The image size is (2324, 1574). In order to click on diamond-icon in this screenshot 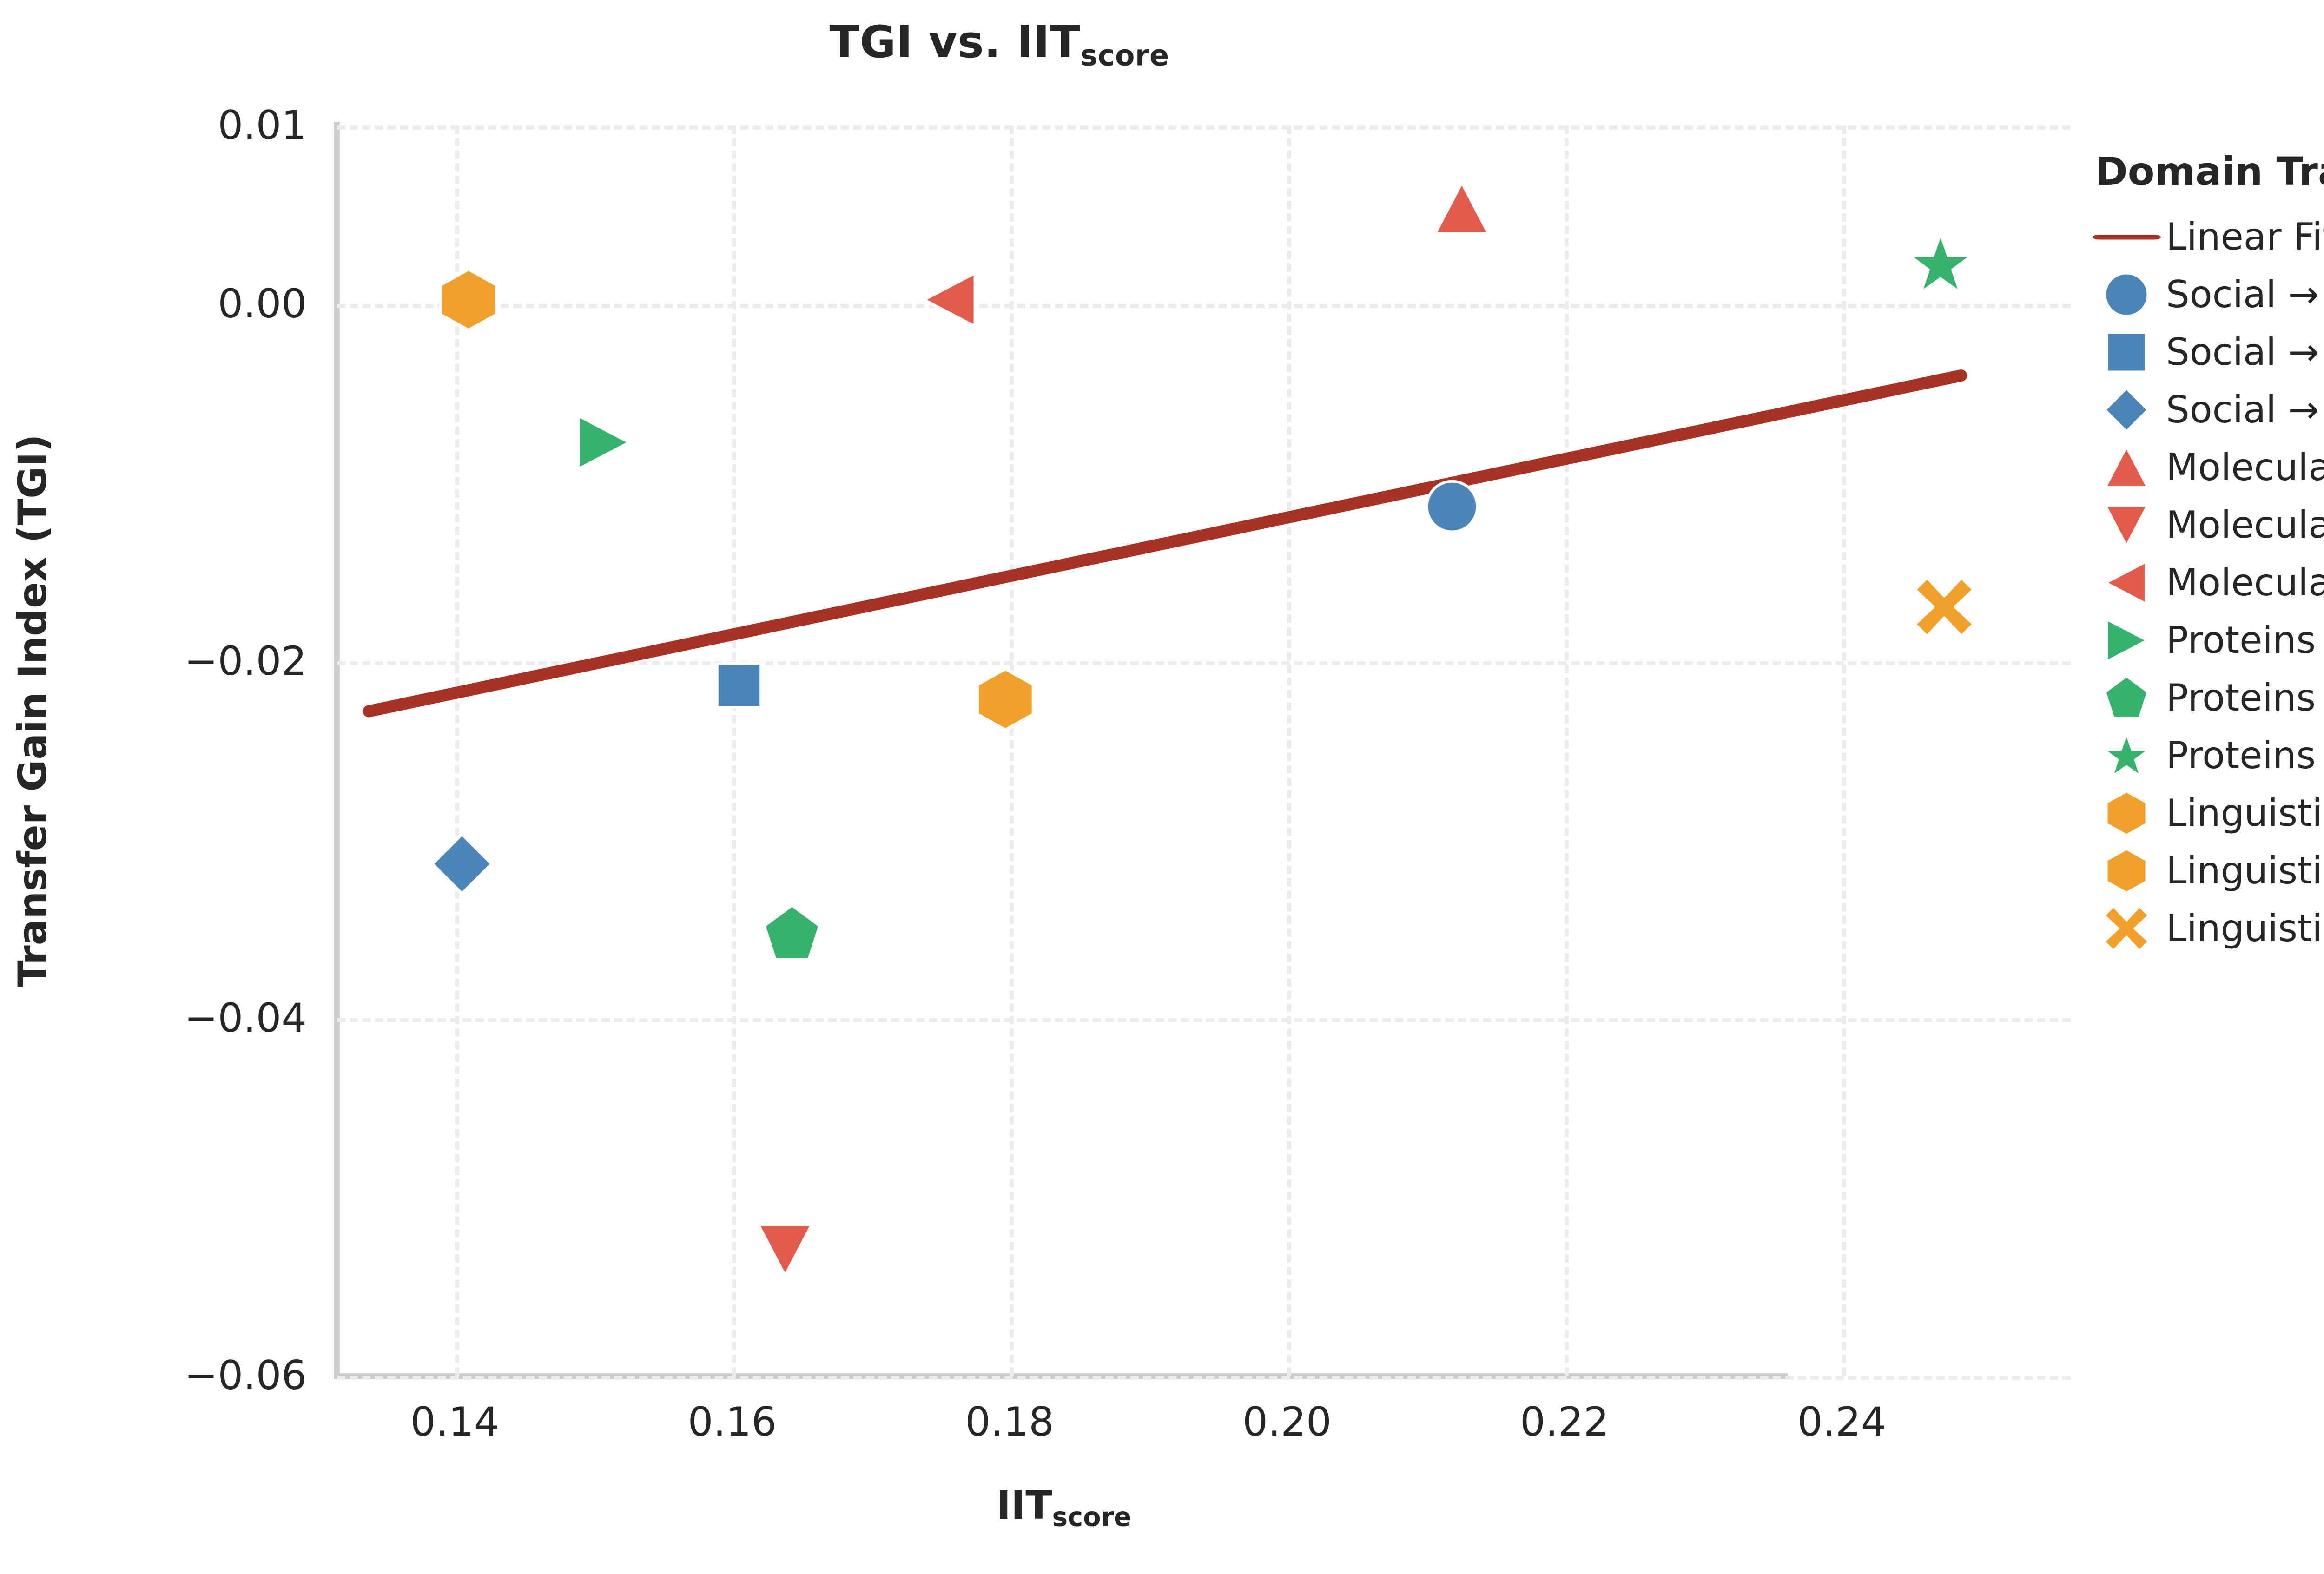, I will do `click(2126, 410)`.